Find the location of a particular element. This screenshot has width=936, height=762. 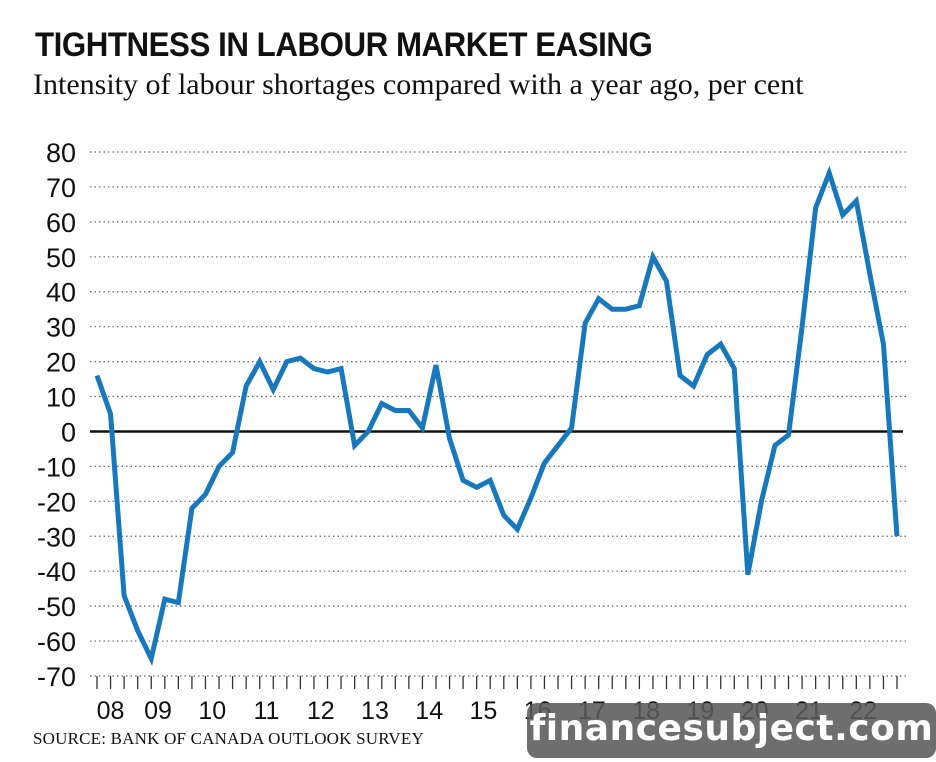

y-axis-tick-labels: 80 70 60 50 40 30 20 10 0 -10 -20 -30 -40 -50 -60 -70 is located at coordinates (56, 415).